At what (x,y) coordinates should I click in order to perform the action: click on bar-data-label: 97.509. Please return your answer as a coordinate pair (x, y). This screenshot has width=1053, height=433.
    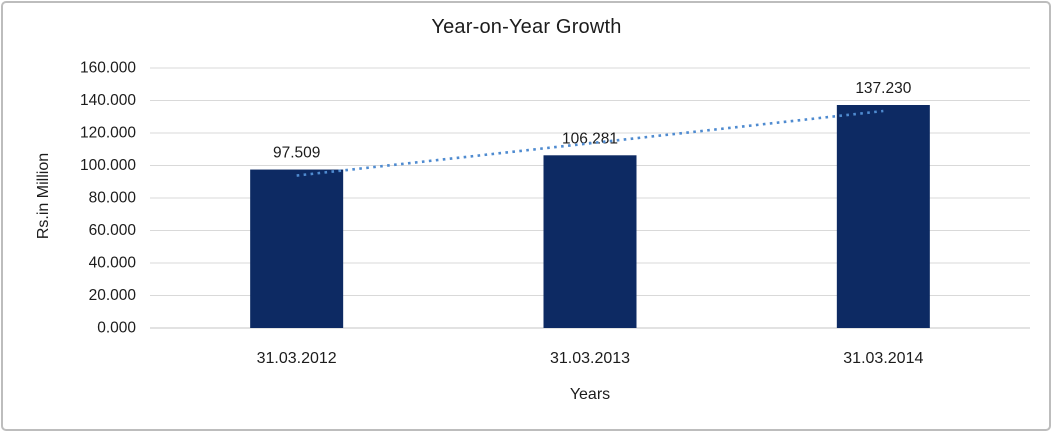
    Looking at the image, I should click on (296, 153).